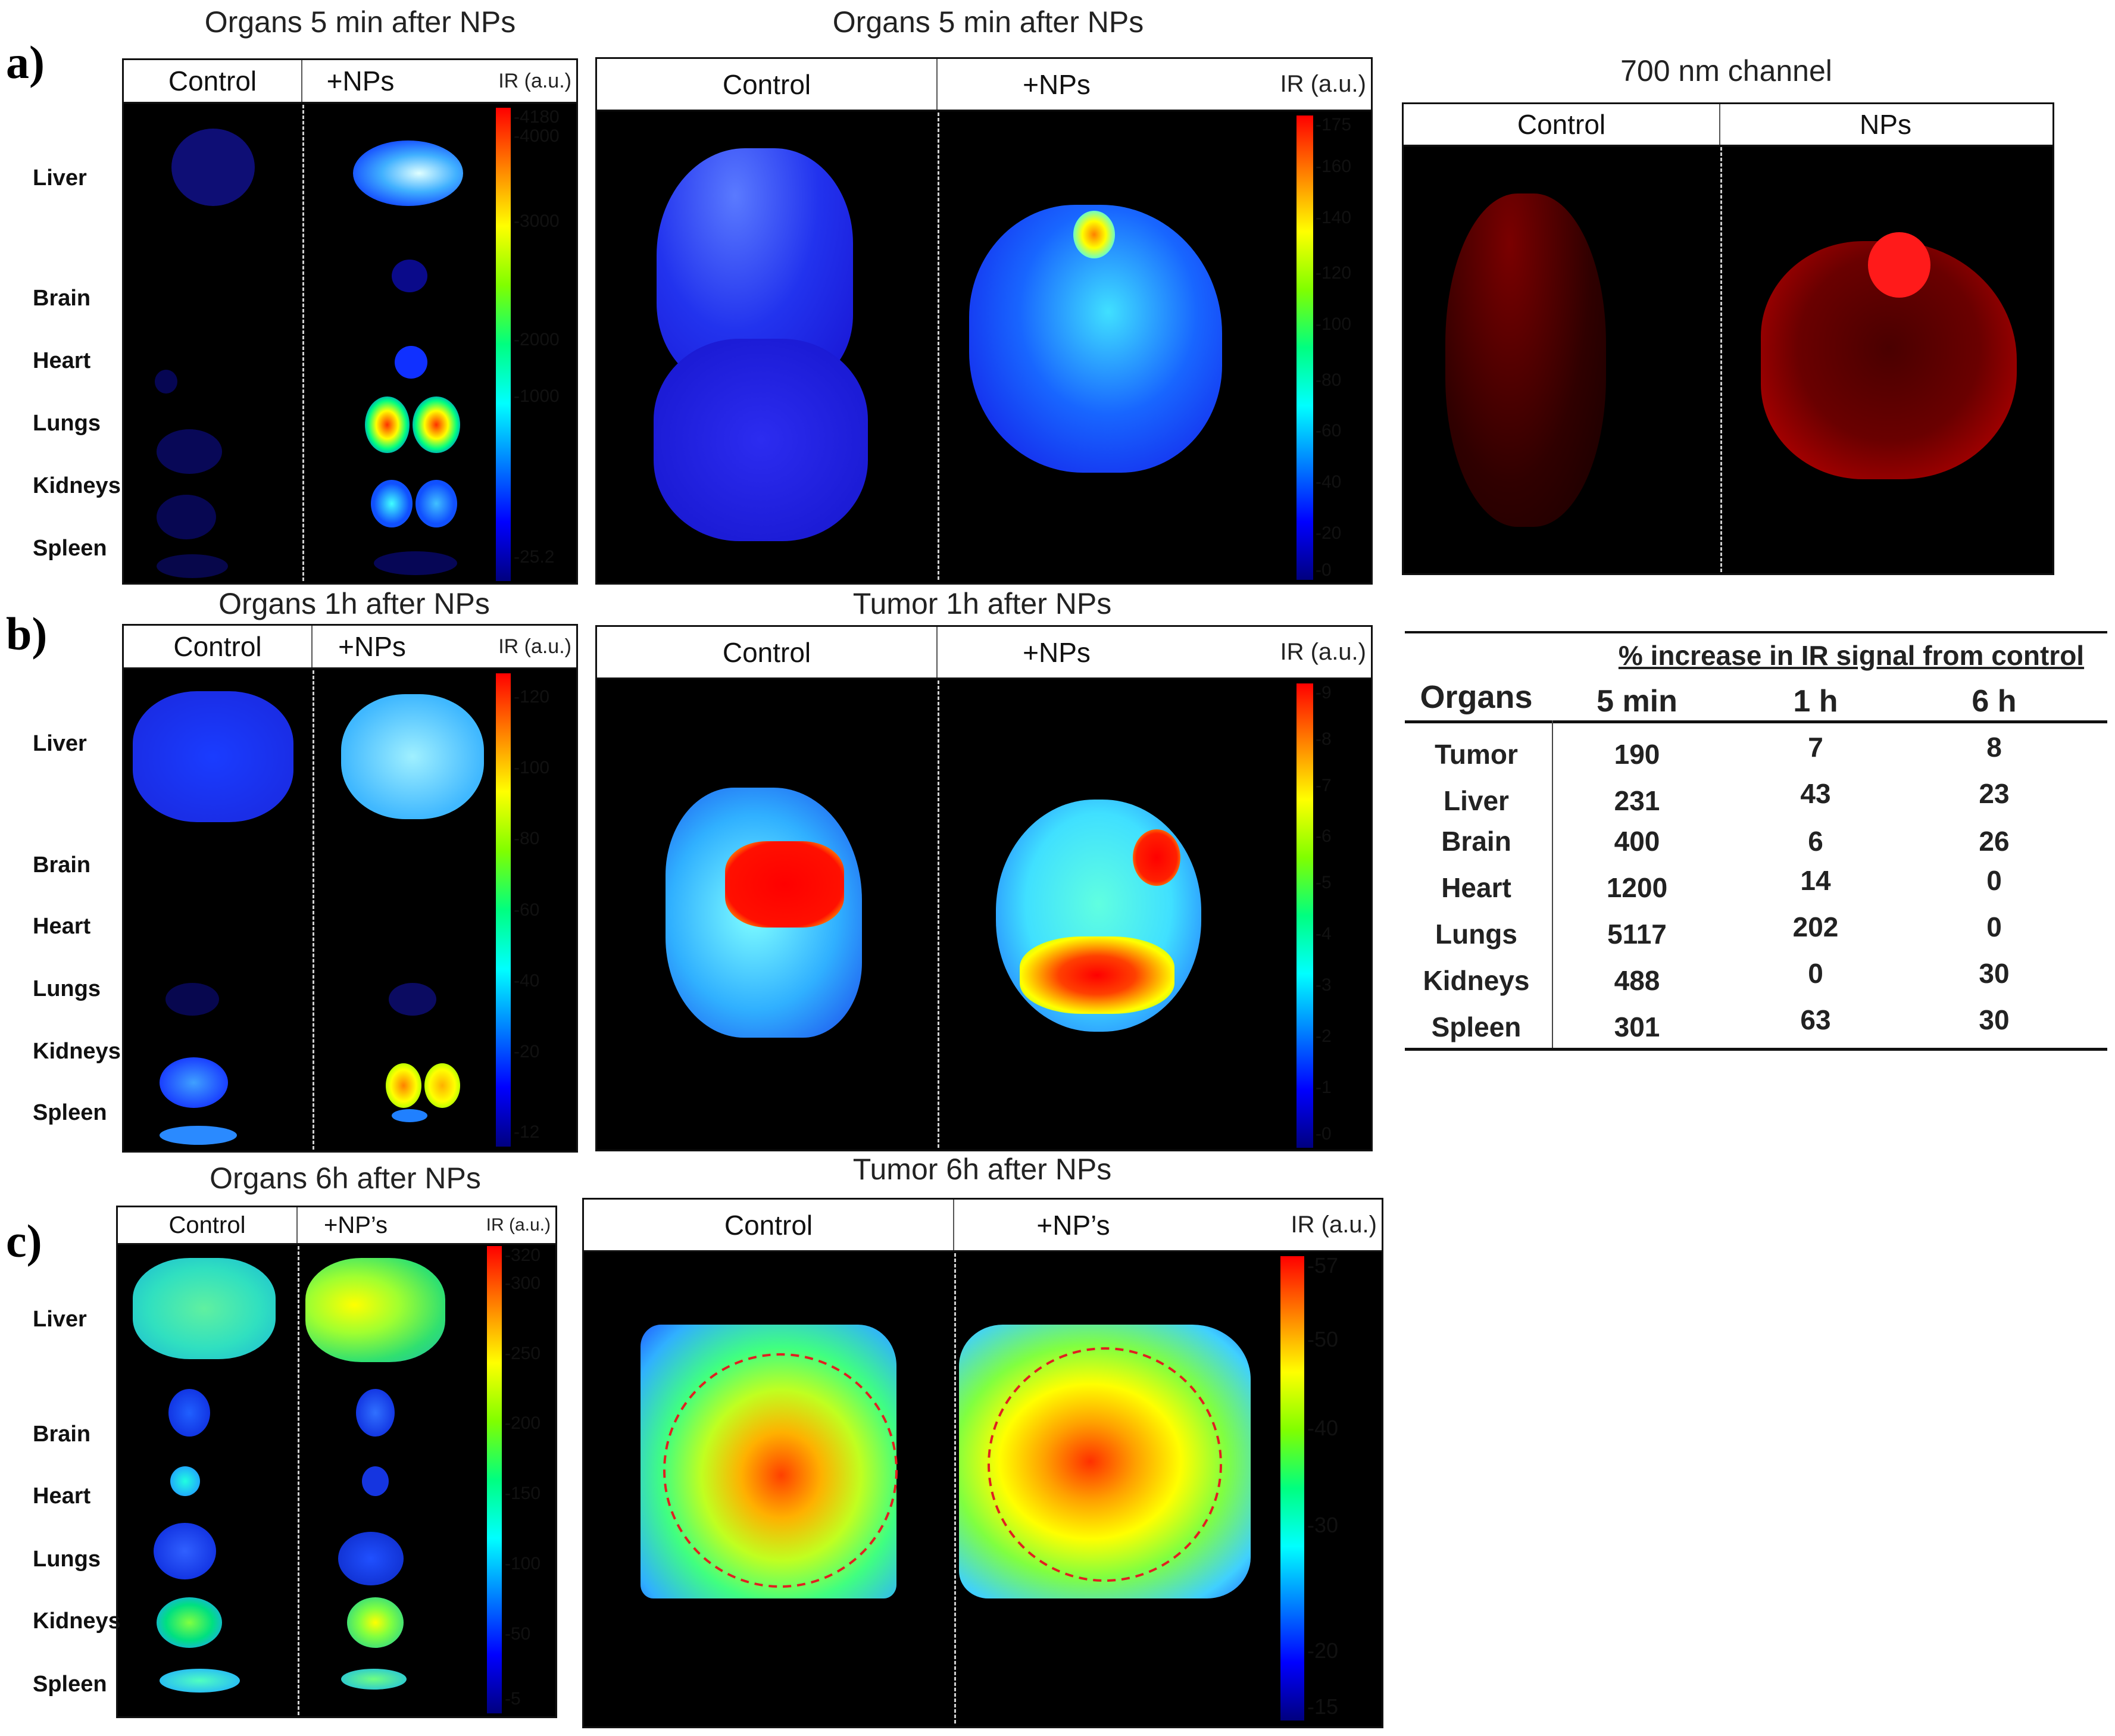  What do you see at coordinates (1324, 1134) in the screenshot?
I see `tick-label: 0` at bounding box center [1324, 1134].